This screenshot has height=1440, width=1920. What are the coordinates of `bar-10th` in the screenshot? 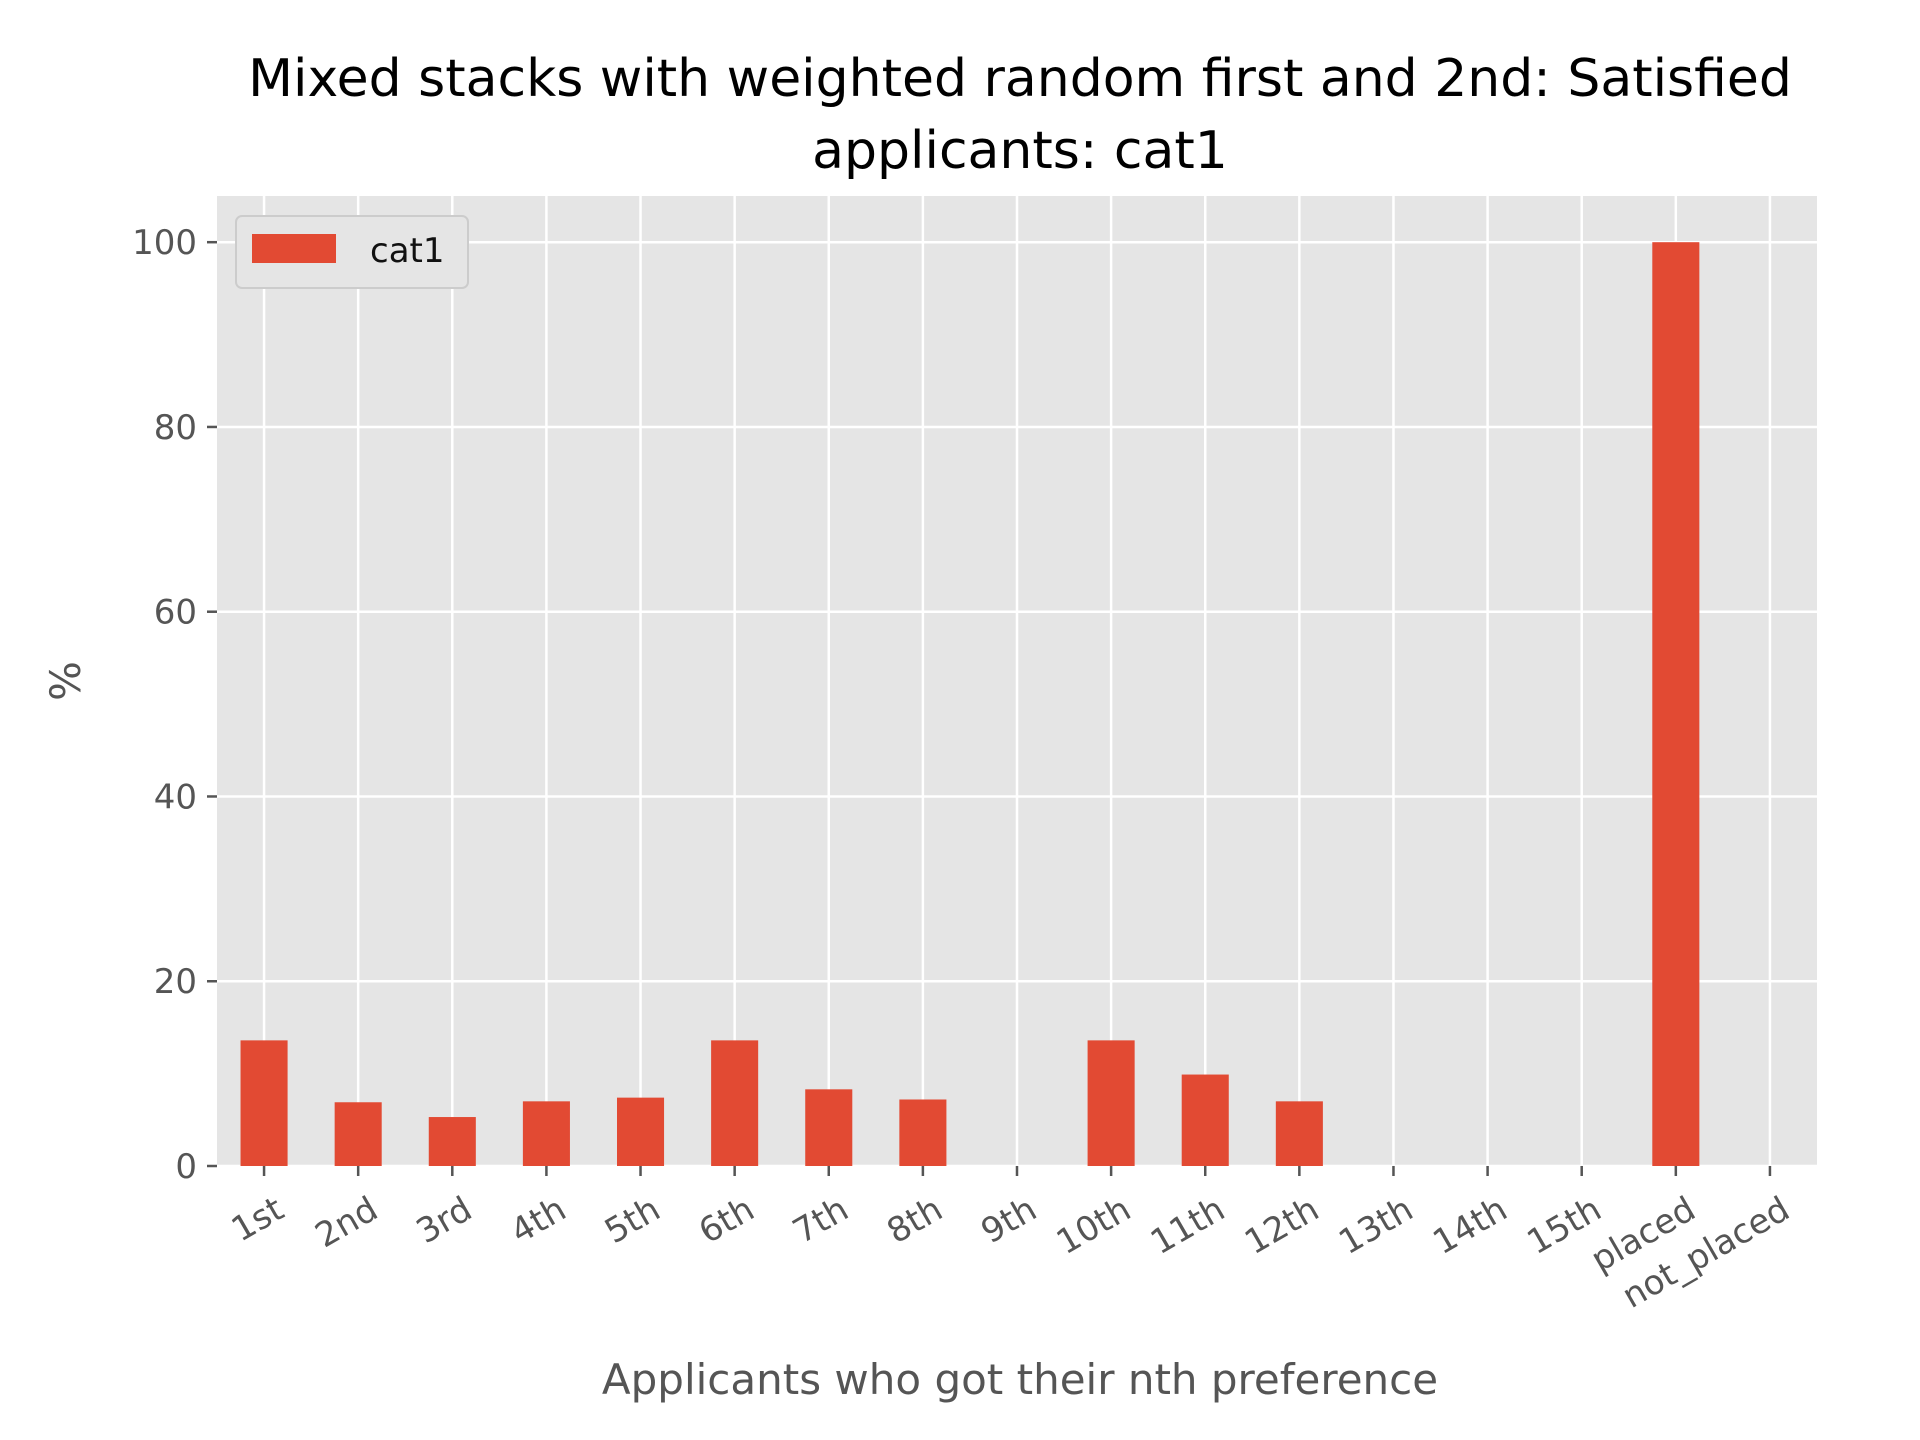 It's located at (1111, 1103).